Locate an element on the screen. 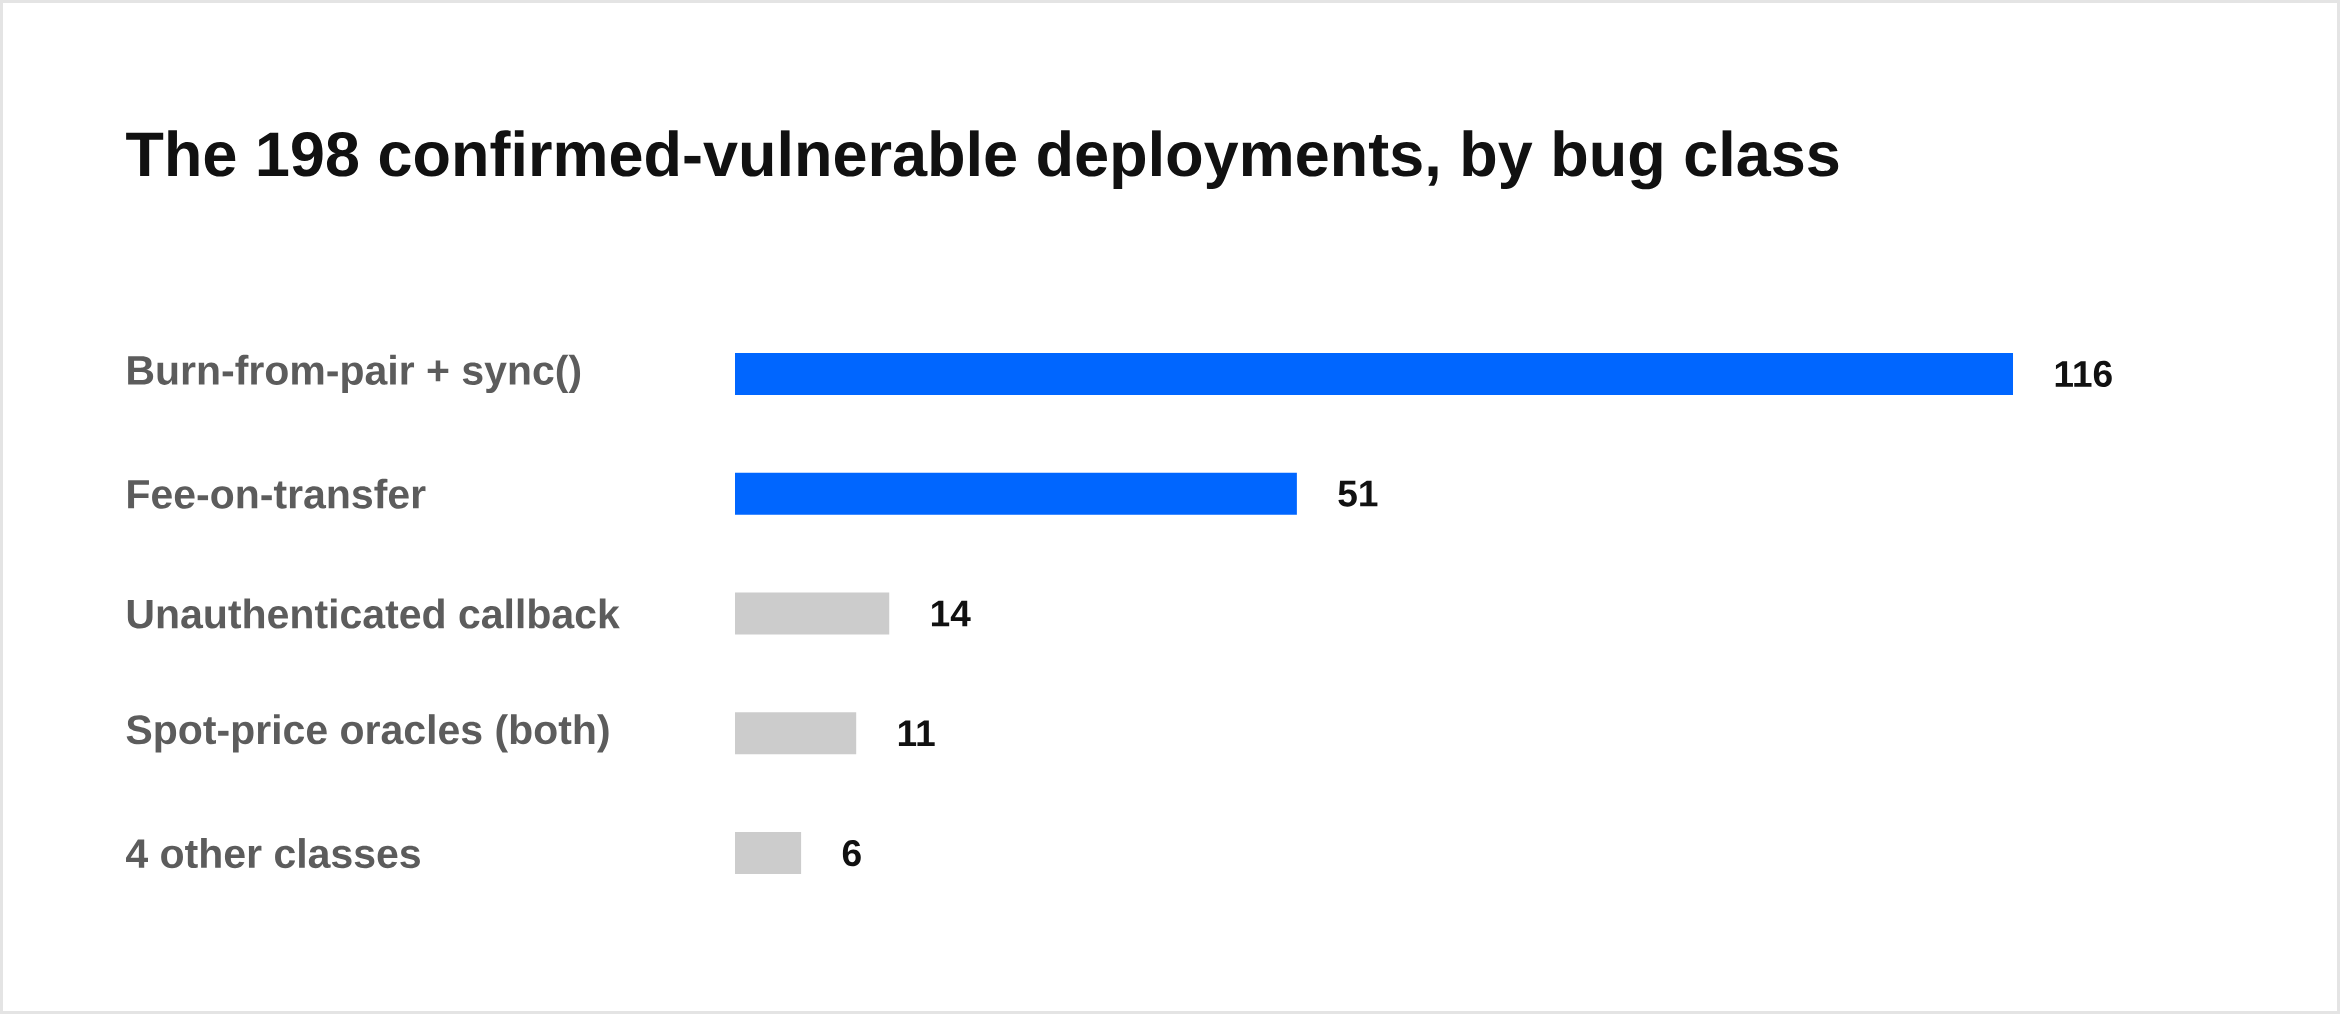 The image size is (2340, 1014). data-label: 11 is located at coordinates (916, 733).